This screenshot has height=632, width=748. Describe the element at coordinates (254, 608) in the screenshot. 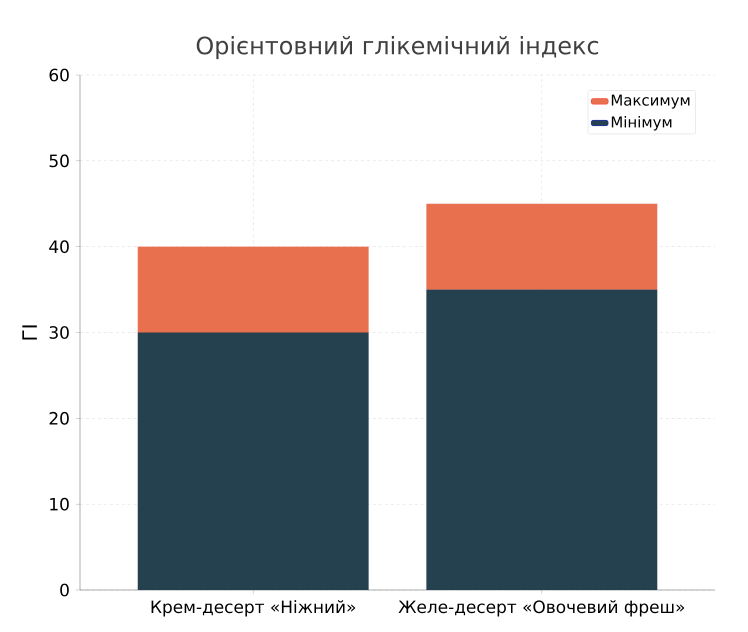

I see `x-tick-label: Крем-десерт «Ніжний»` at that location.